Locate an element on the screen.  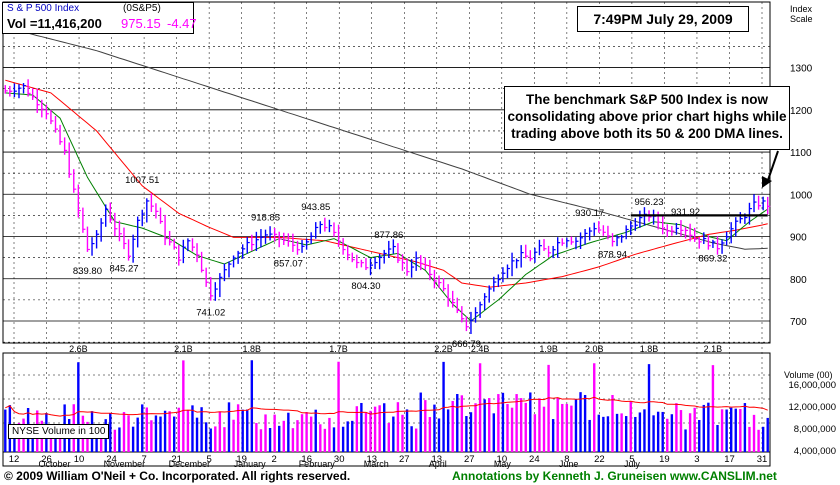
volume-axis-label: Volume (00) is located at coordinates (808, 375).